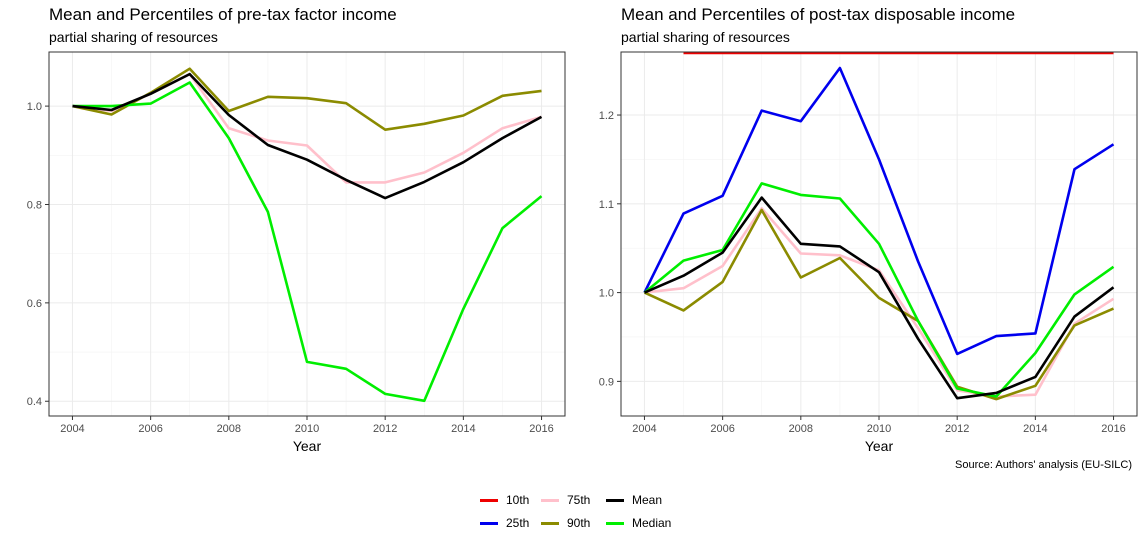  I want to click on legend-item-25th: 25th, so click(504, 523).